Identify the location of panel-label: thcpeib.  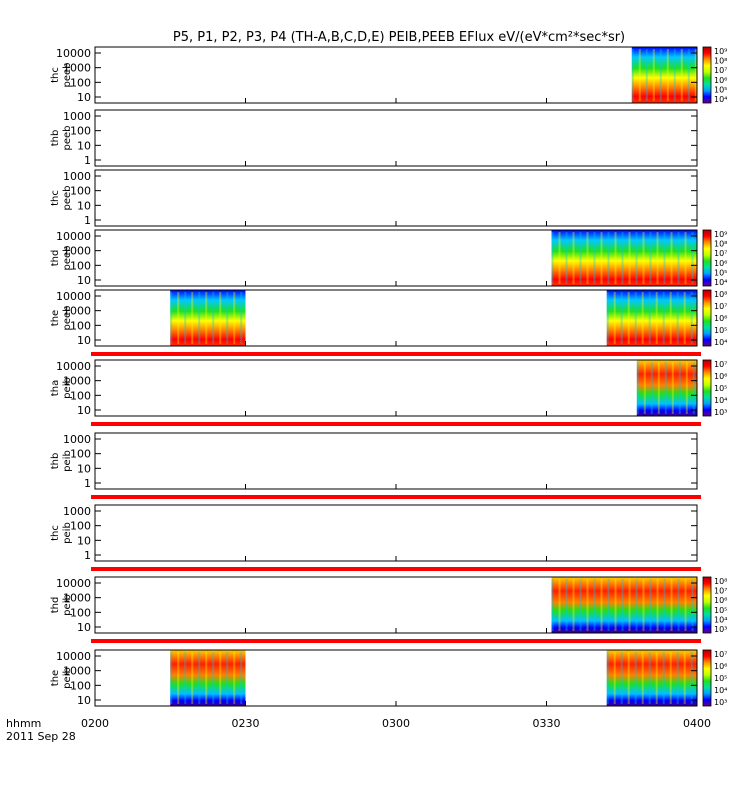
(61, 533).